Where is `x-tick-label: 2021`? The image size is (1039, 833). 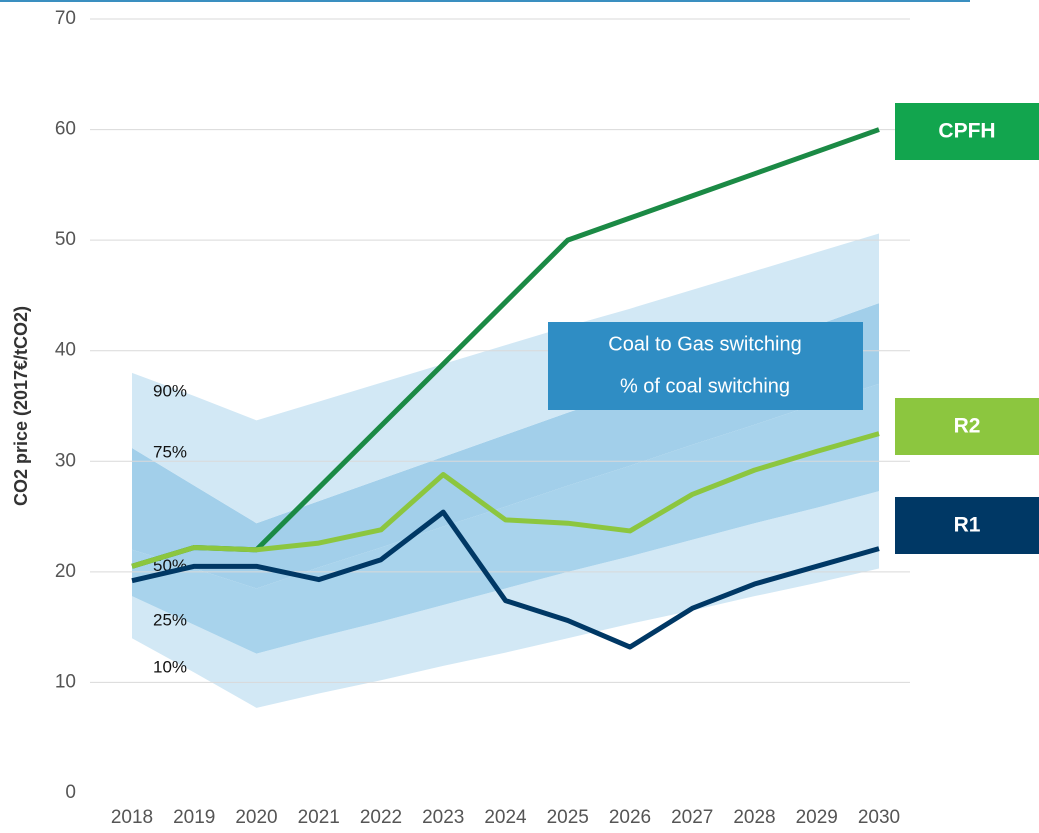
x-tick-label: 2021 is located at coordinates (319, 817).